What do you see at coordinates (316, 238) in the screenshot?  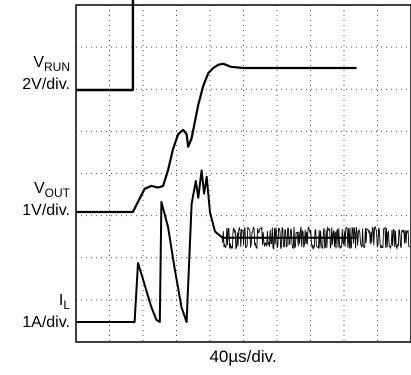 I see `trace-il-ripple` at bounding box center [316, 238].